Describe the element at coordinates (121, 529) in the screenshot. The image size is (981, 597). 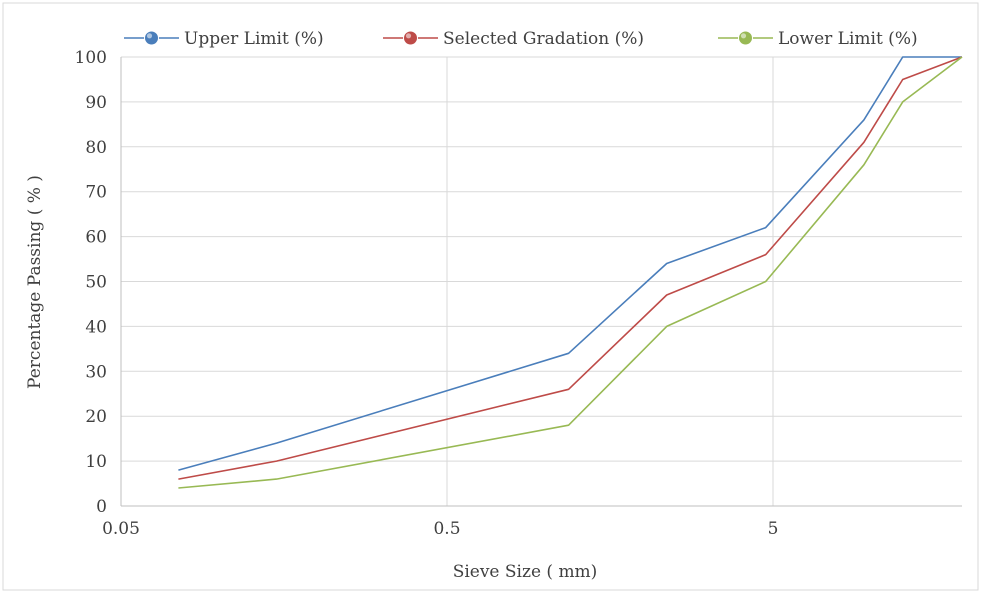
I see `x-tick-label: 0.05` at that location.